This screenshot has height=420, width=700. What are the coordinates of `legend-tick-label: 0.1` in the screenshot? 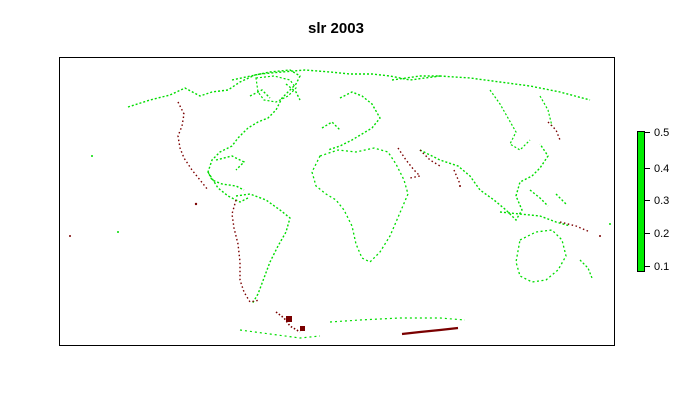 It's located at (662, 267).